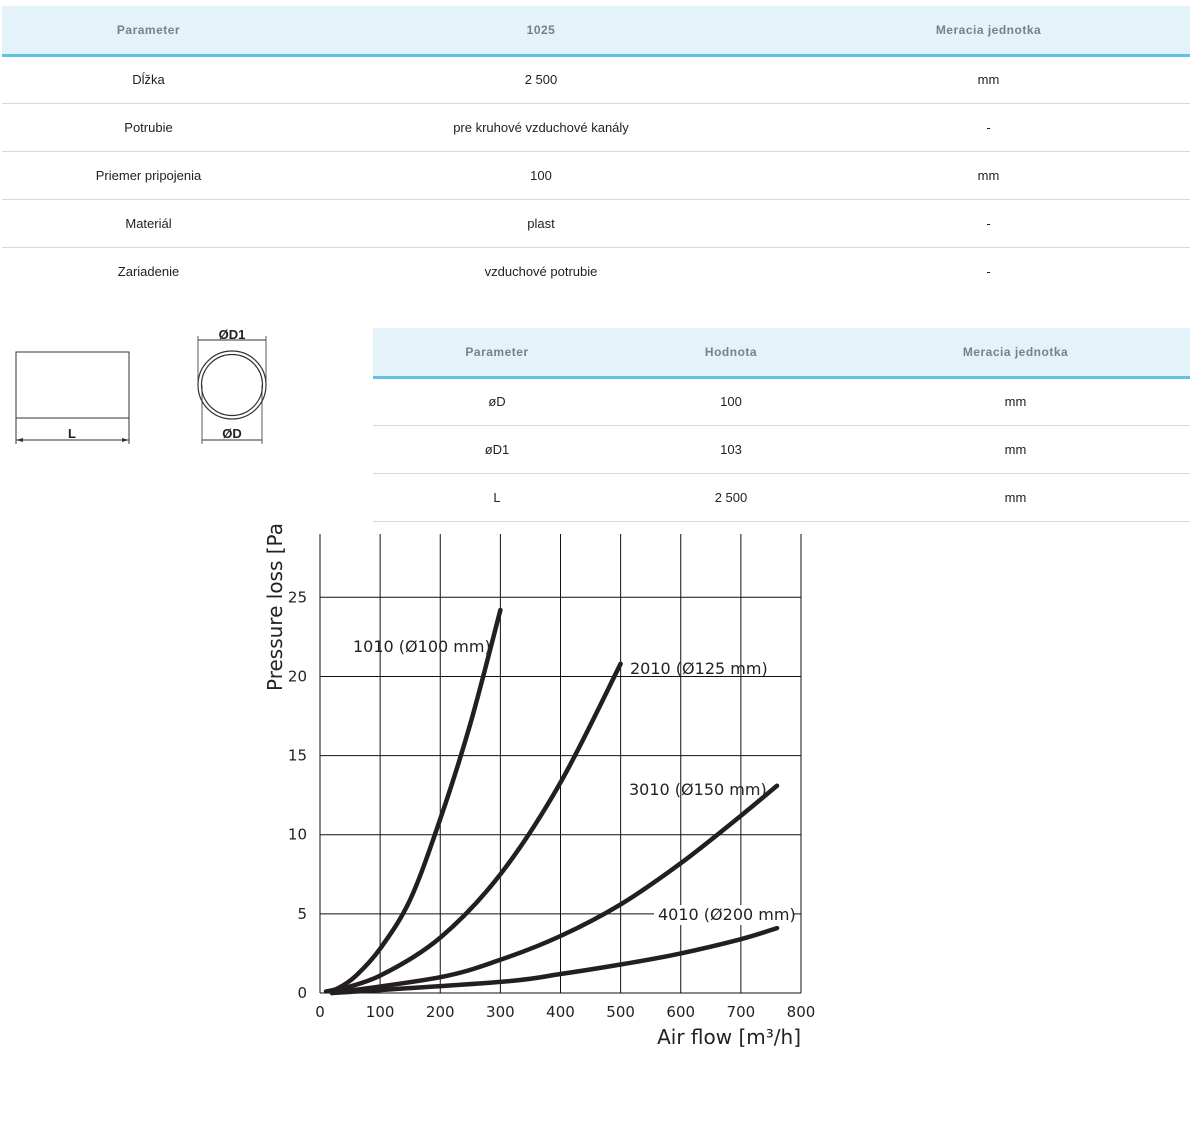  Describe the element at coordinates (497, 401) in the screenshot. I see `dim-param-cell: øD` at that location.